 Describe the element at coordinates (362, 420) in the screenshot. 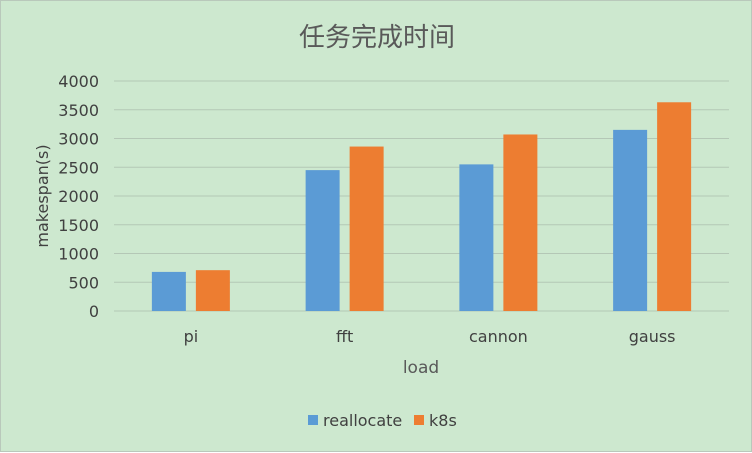

I see `legend-label: reallocate` at that location.